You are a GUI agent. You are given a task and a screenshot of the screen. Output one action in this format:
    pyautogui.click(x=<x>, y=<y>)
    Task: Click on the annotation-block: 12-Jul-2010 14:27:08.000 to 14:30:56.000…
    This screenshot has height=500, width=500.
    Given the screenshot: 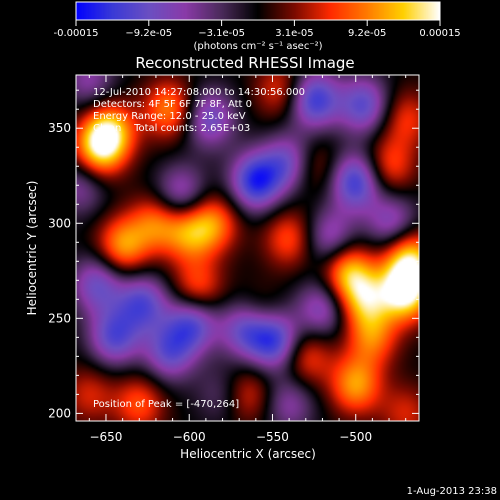 What is the action you would take?
    pyautogui.click(x=199, y=110)
    